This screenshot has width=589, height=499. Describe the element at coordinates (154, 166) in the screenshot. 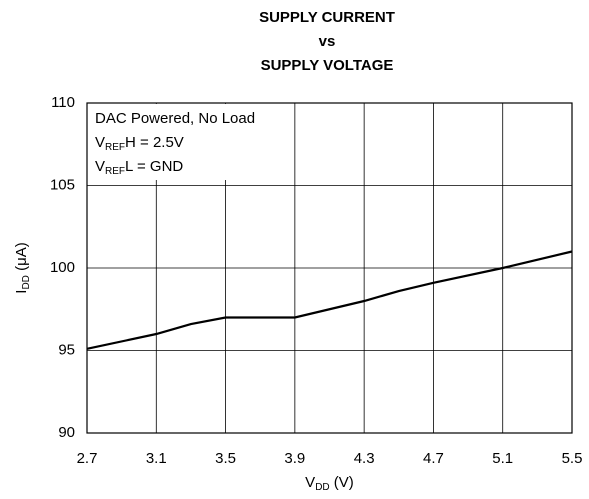

I see `annotation-part: L = GND` at that location.